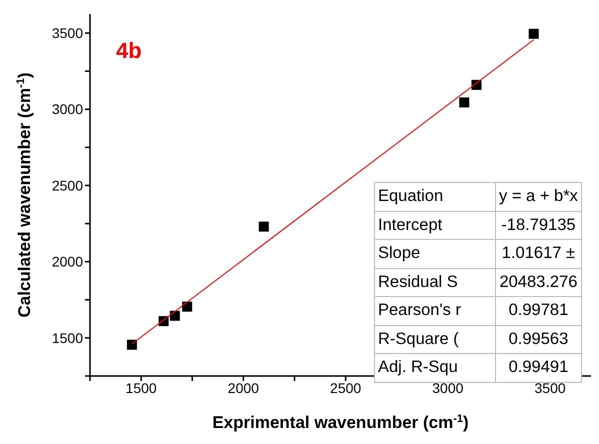 The image size is (599, 444). What do you see at coordinates (550, 388) in the screenshot?
I see `x-tick-label: 3500` at bounding box center [550, 388].